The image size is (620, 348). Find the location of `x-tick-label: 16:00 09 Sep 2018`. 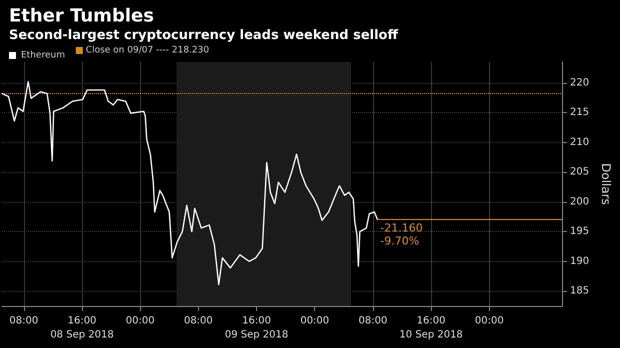

x-tick-label: 16:00 09 Sep 2018 is located at coordinates (256, 328).